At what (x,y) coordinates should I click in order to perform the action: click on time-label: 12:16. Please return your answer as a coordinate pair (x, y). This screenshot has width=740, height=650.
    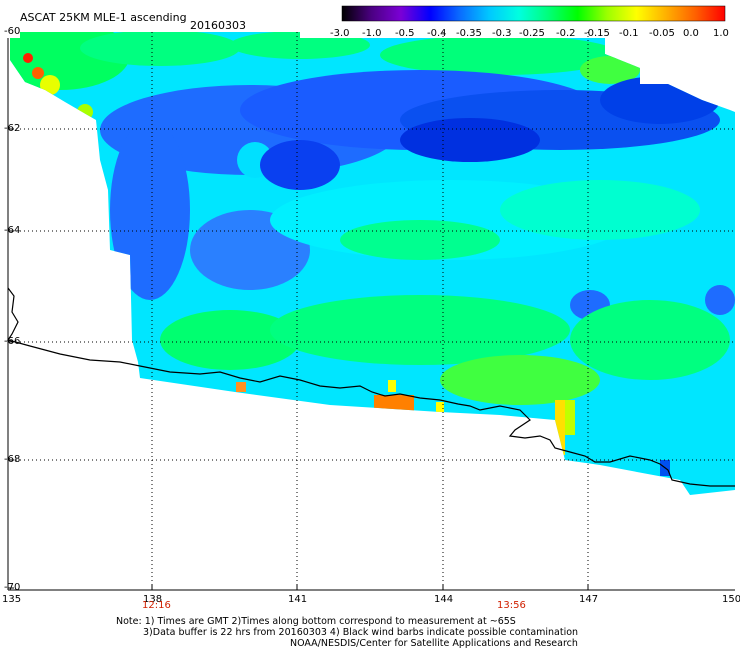
    Looking at the image, I should click on (156, 605).